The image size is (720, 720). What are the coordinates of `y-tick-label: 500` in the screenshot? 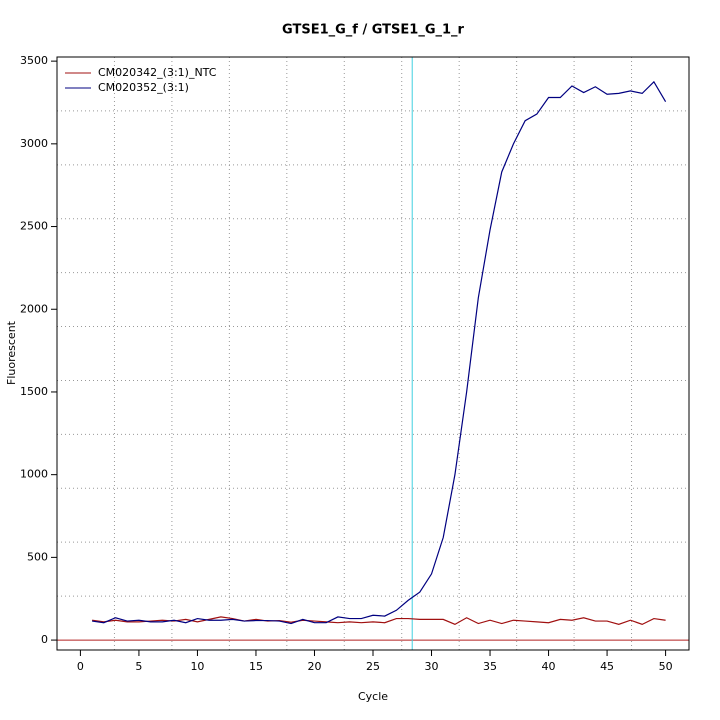 It's located at (37, 556).